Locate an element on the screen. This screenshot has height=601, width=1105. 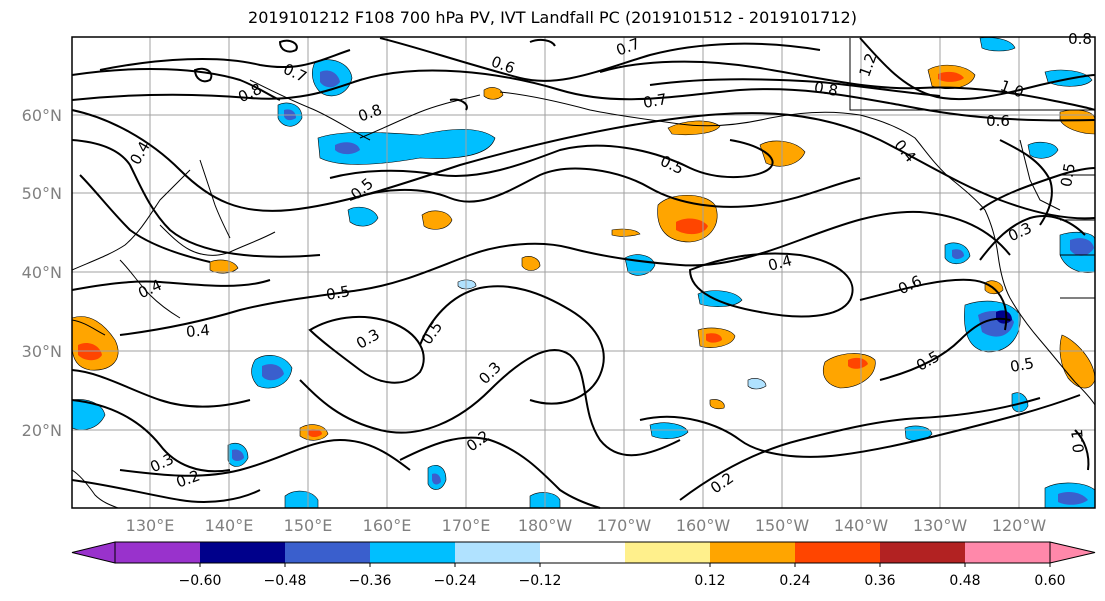
lon-label: 150°E is located at coordinates (308, 525).